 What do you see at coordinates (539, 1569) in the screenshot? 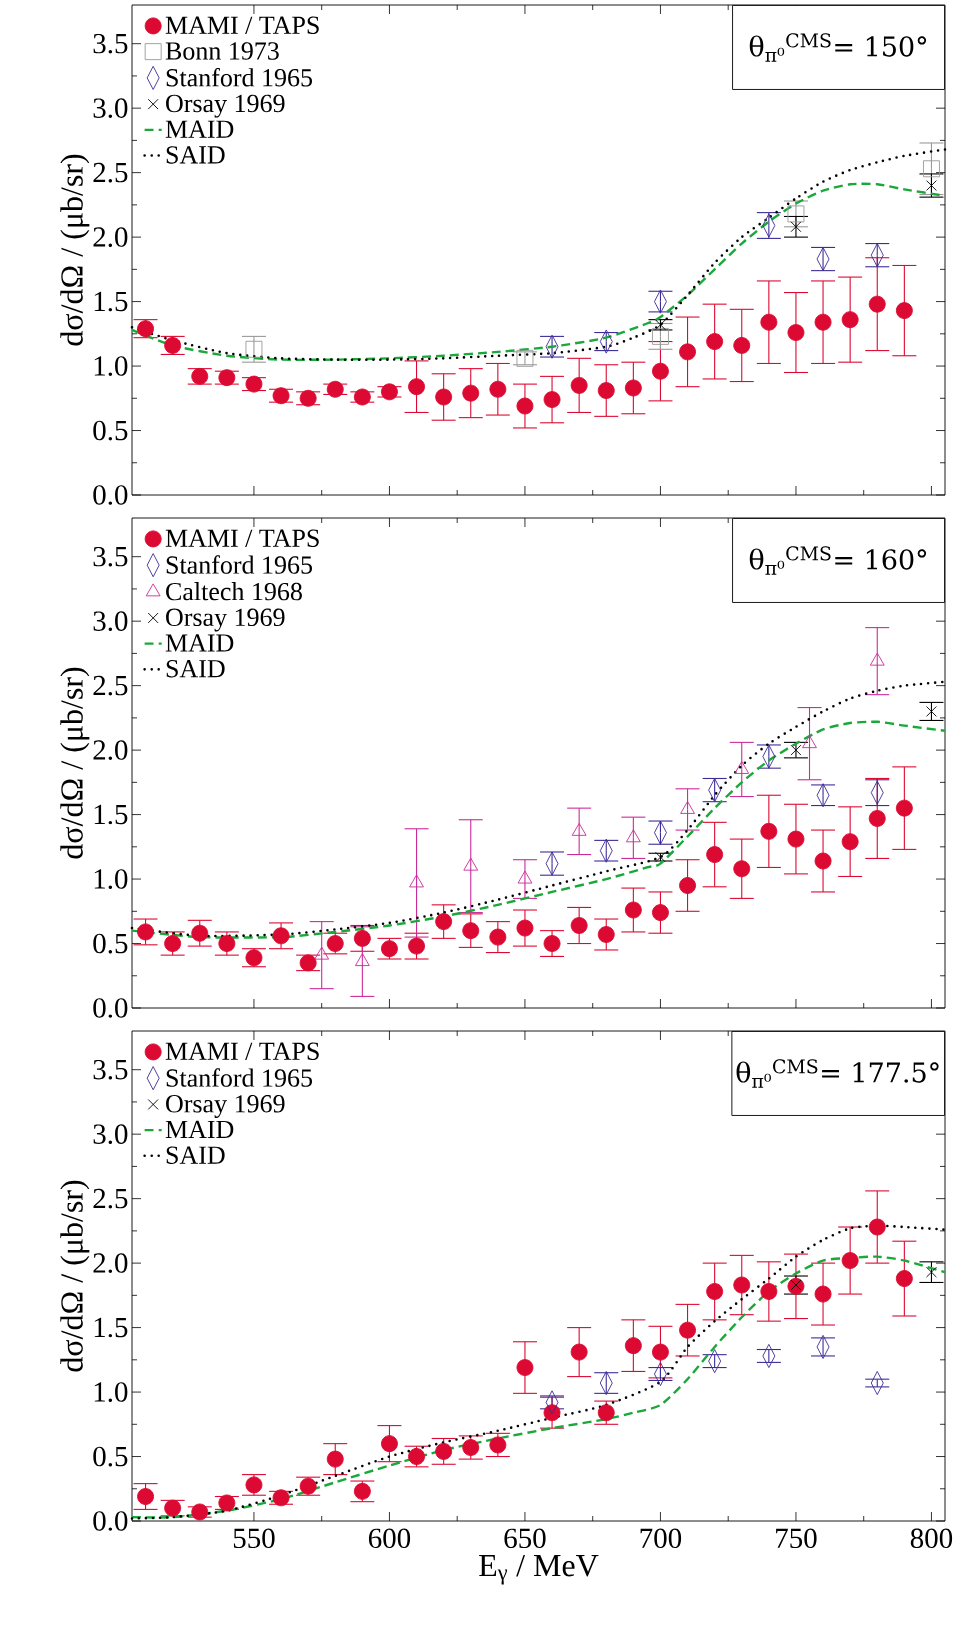
I see `x-axis-title: E$_{γ}$ / MeV` at bounding box center [539, 1569].